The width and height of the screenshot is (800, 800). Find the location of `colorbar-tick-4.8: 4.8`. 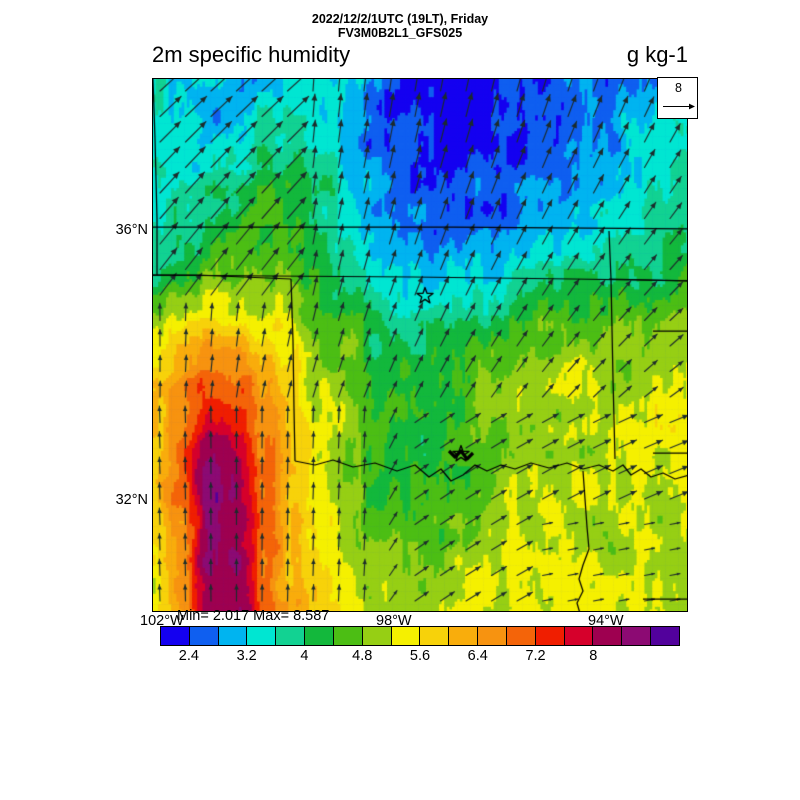

colorbar-tick-4.8: 4.8 is located at coordinates (362, 656).